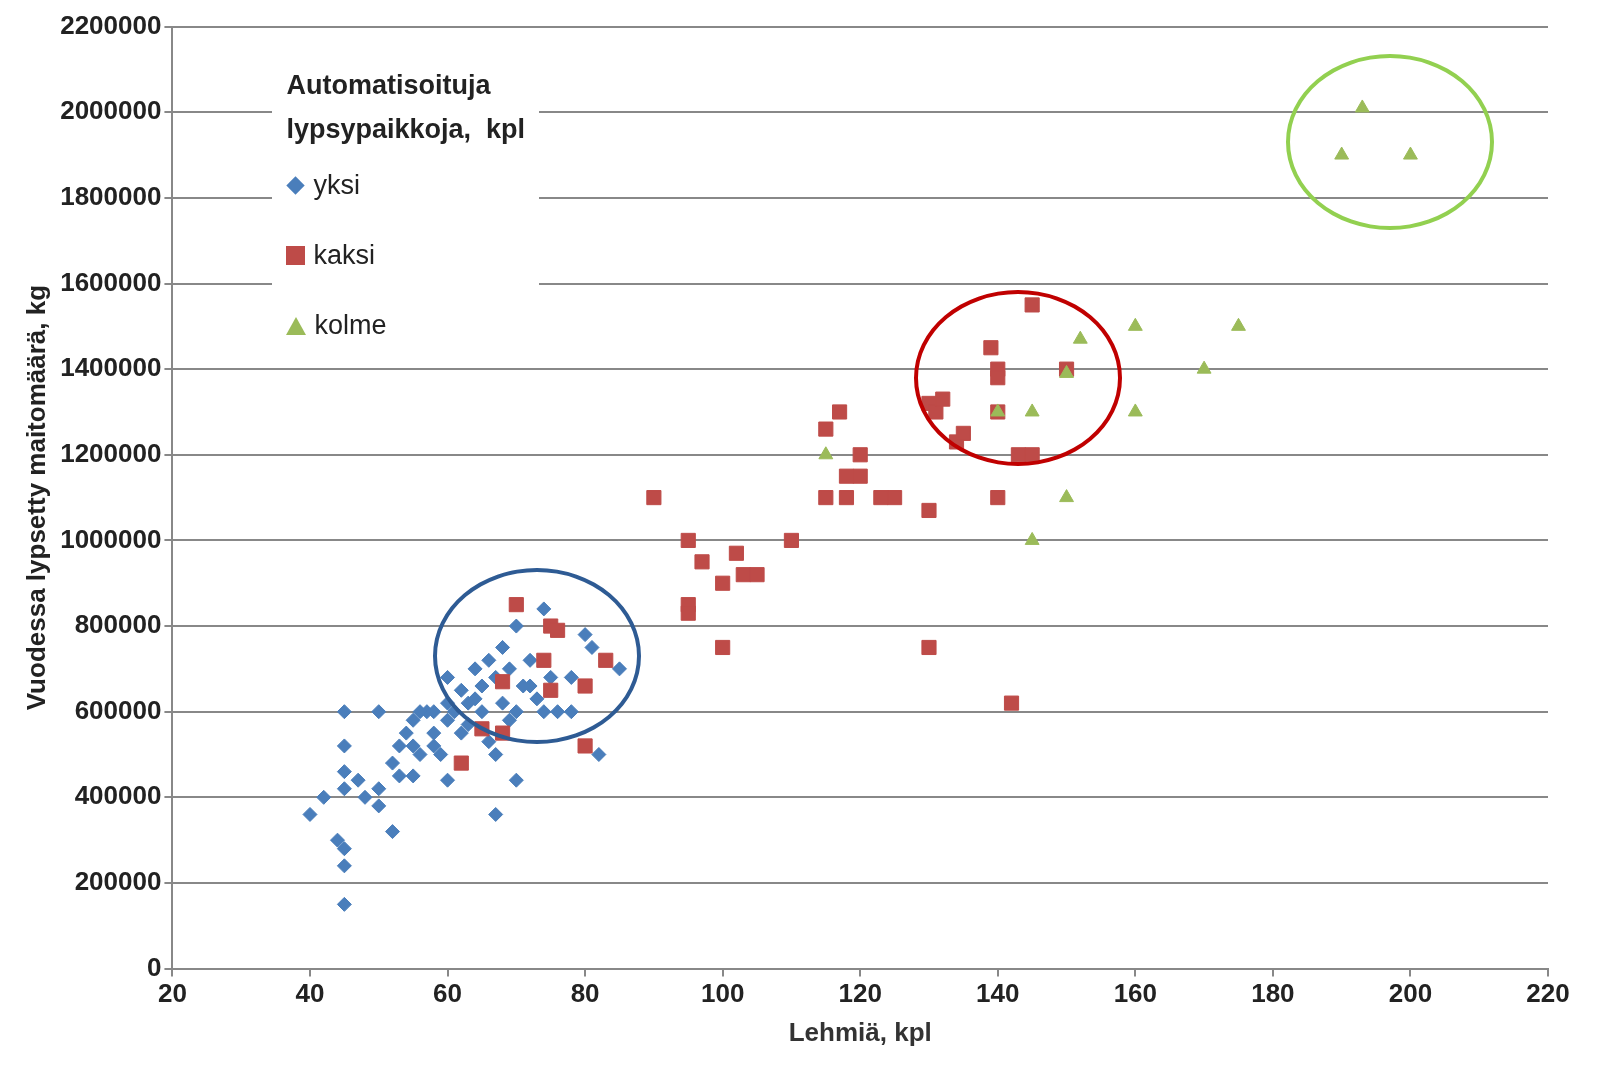 Image resolution: width=1597 pixels, height=1071 pixels. What do you see at coordinates (722, 993) in the screenshot?
I see `x-tick-label: 100` at bounding box center [722, 993].